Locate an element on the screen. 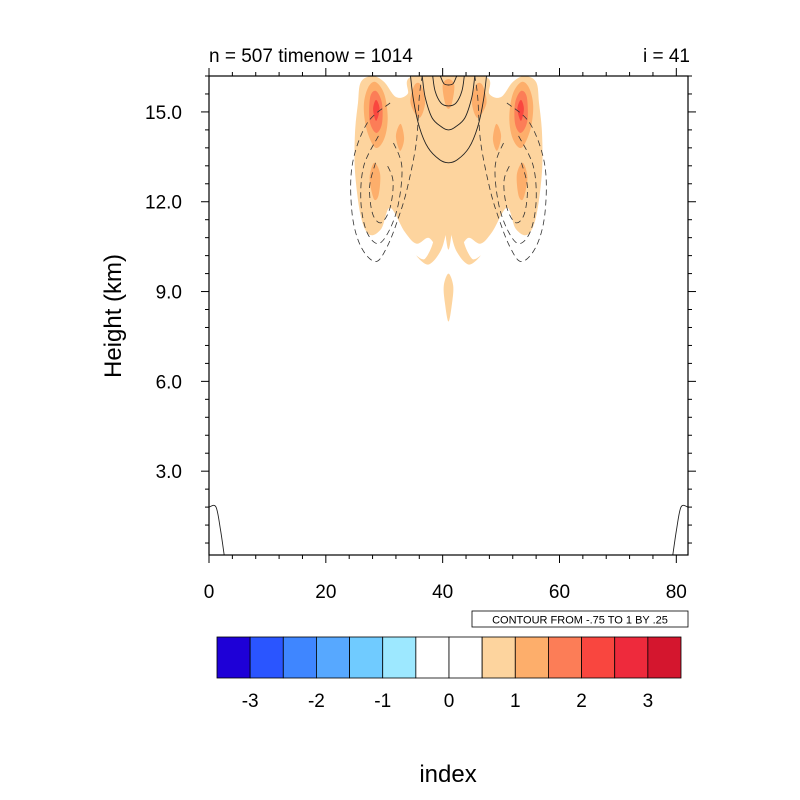 The image size is (800, 800). colorbar-label: 0 is located at coordinates (449, 701).